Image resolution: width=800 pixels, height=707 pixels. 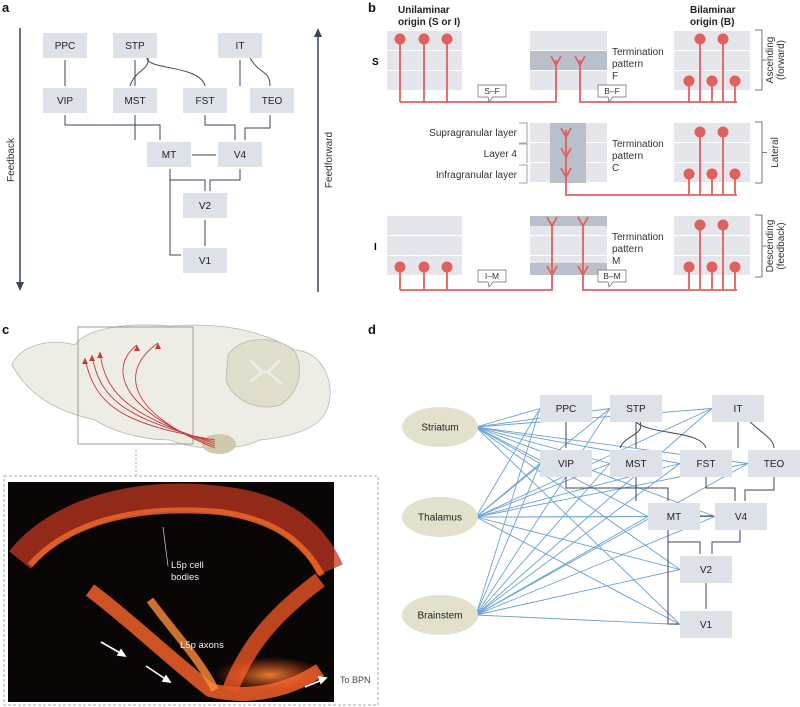 I want to click on panel-label-a: a, so click(x=6, y=7).